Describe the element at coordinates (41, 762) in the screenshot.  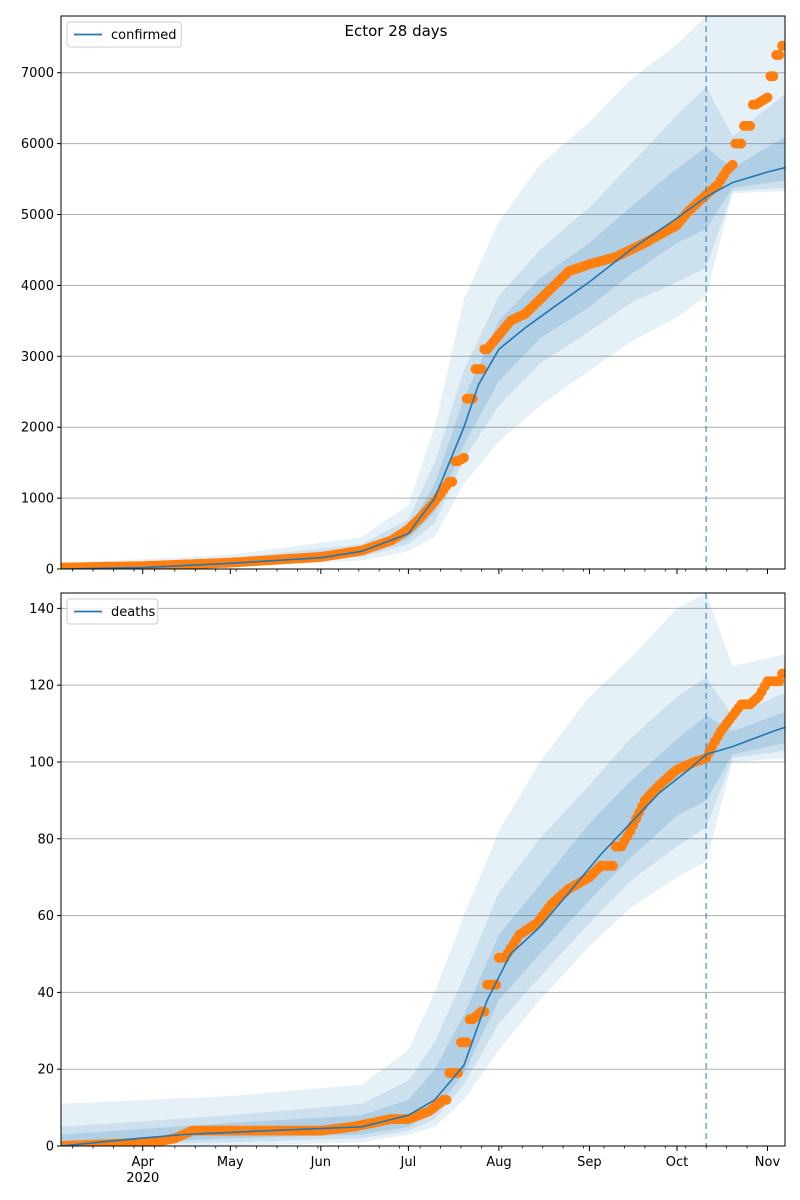
I see `y-tick-label: 100` at that location.